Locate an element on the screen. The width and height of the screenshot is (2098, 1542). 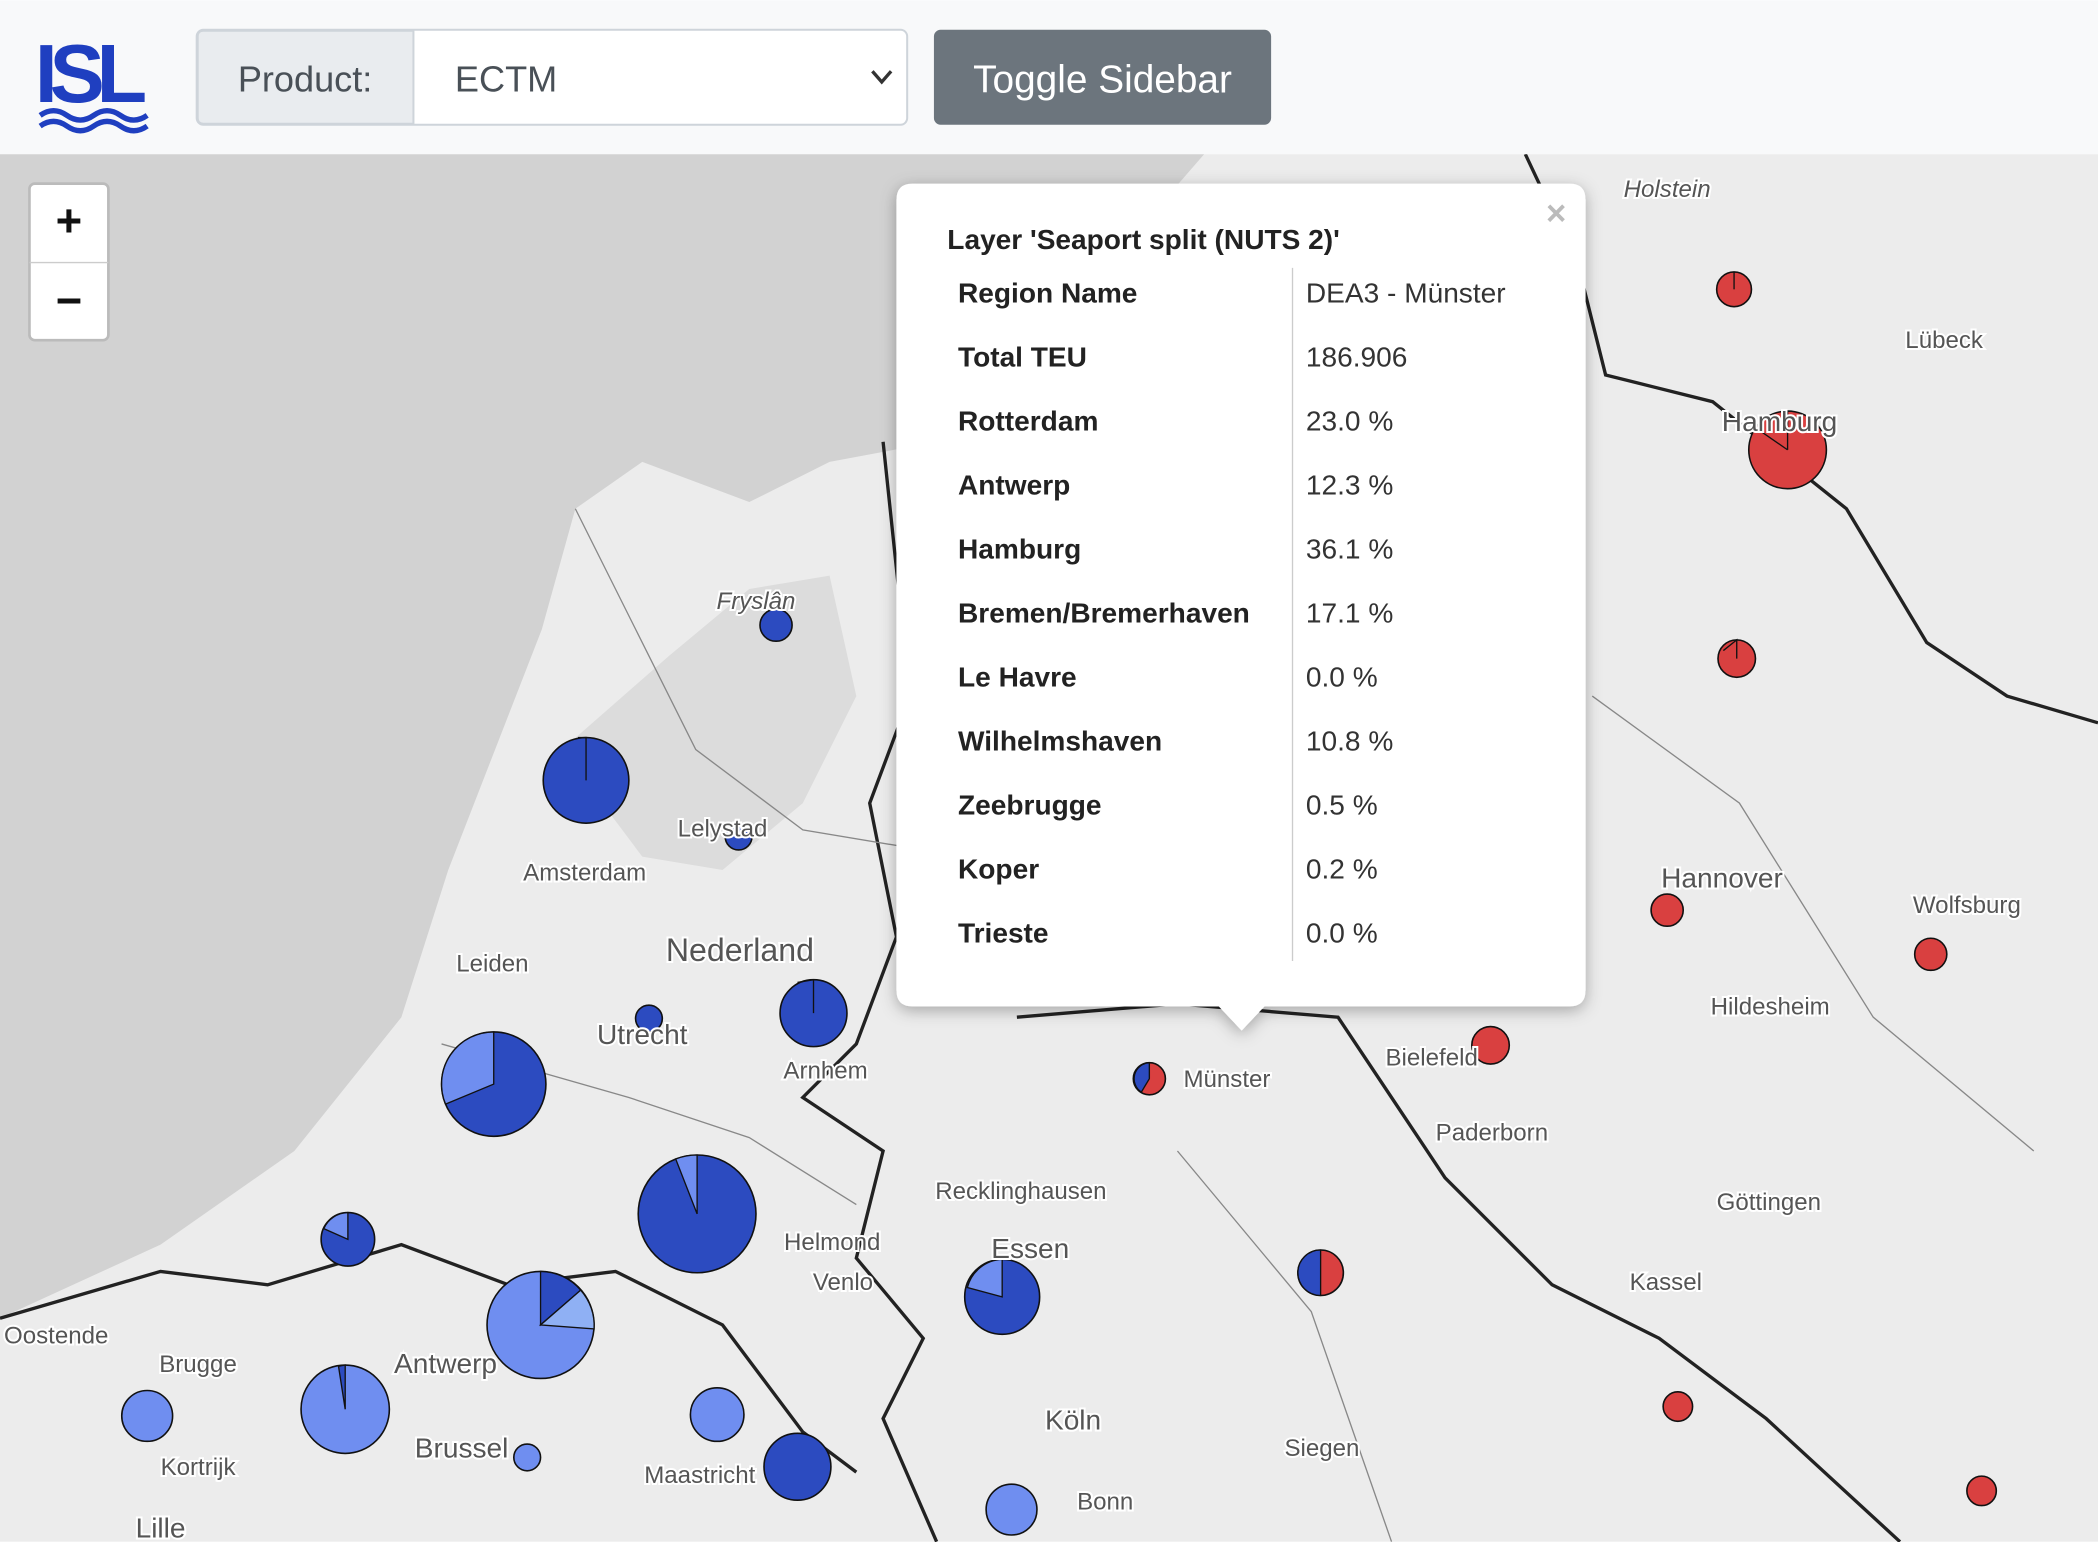
map-label: Helmond is located at coordinates (832, 1242).